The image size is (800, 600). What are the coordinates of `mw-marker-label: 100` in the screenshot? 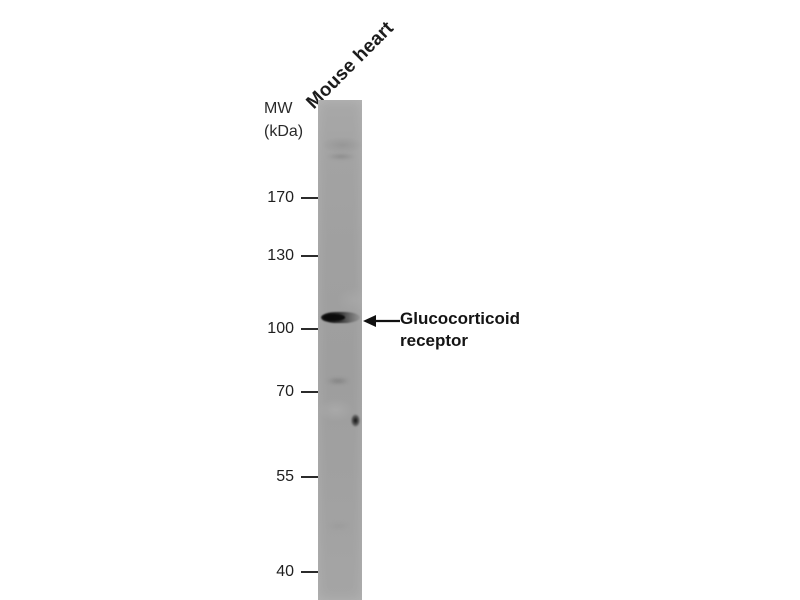 It's located at (280, 328).